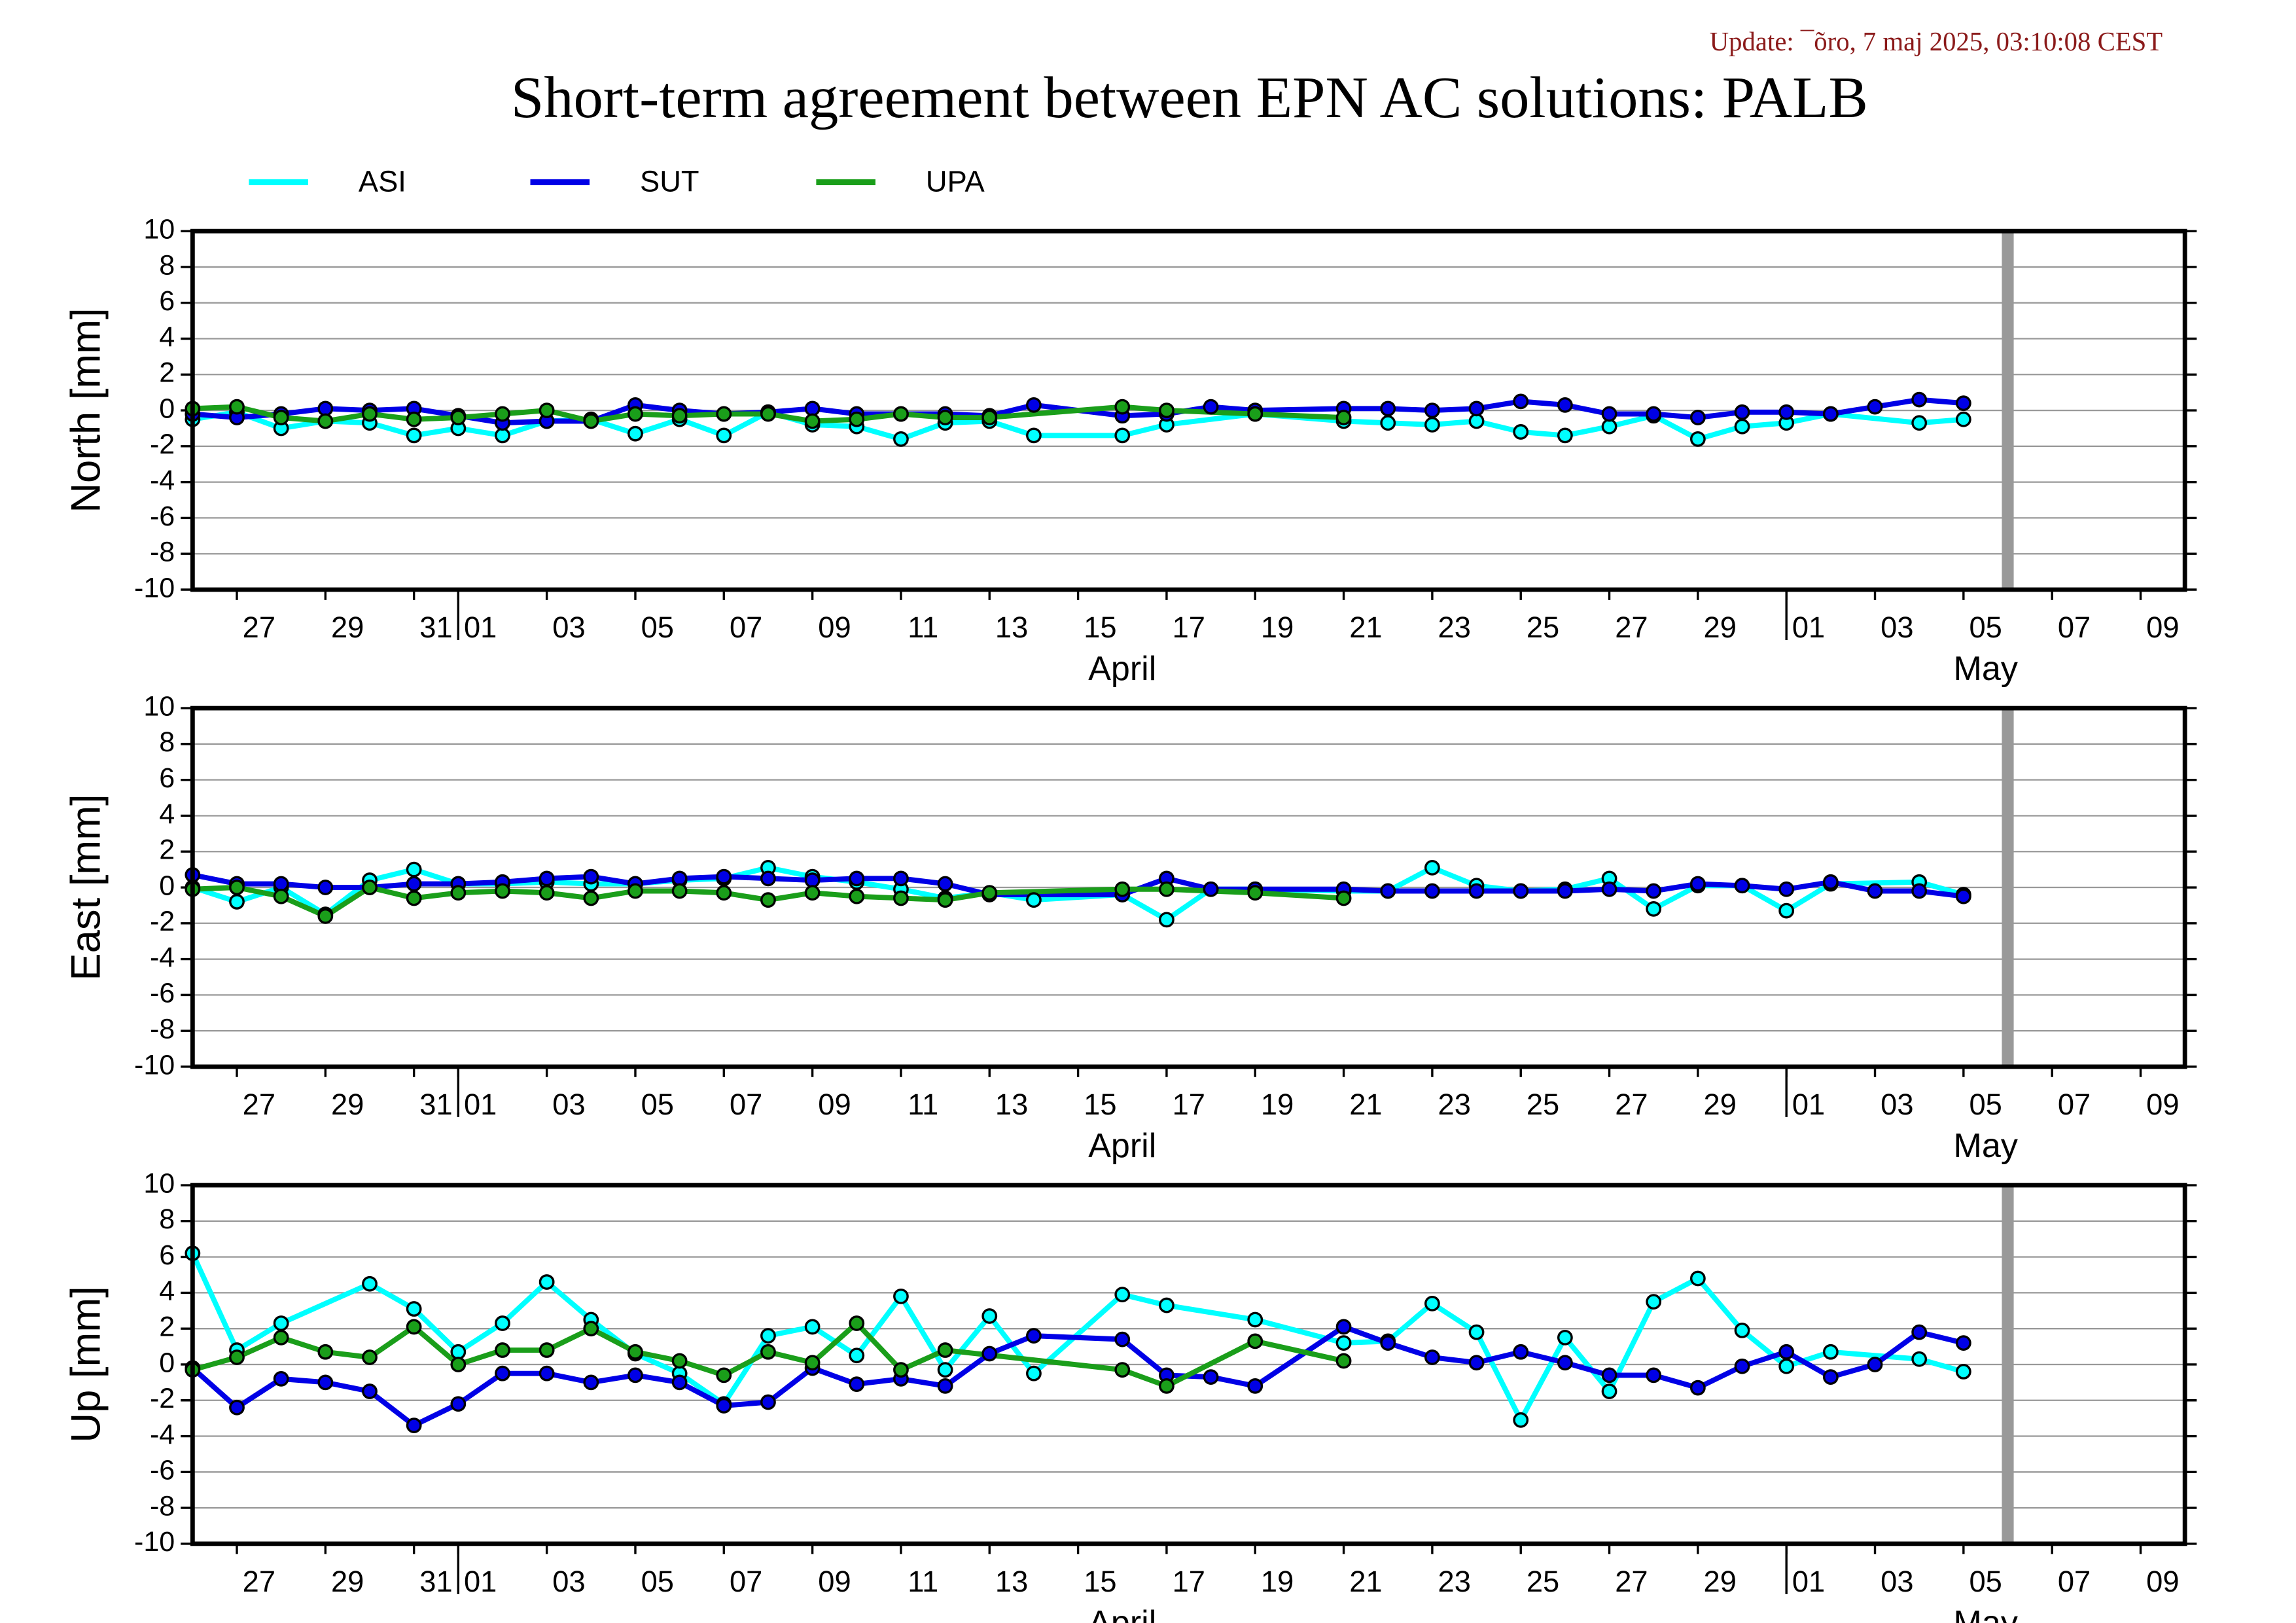 The height and width of the screenshot is (1623, 2296). Describe the element at coordinates (162, 1434) in the screenshot. I see `y-tick-label: -4` at that location.